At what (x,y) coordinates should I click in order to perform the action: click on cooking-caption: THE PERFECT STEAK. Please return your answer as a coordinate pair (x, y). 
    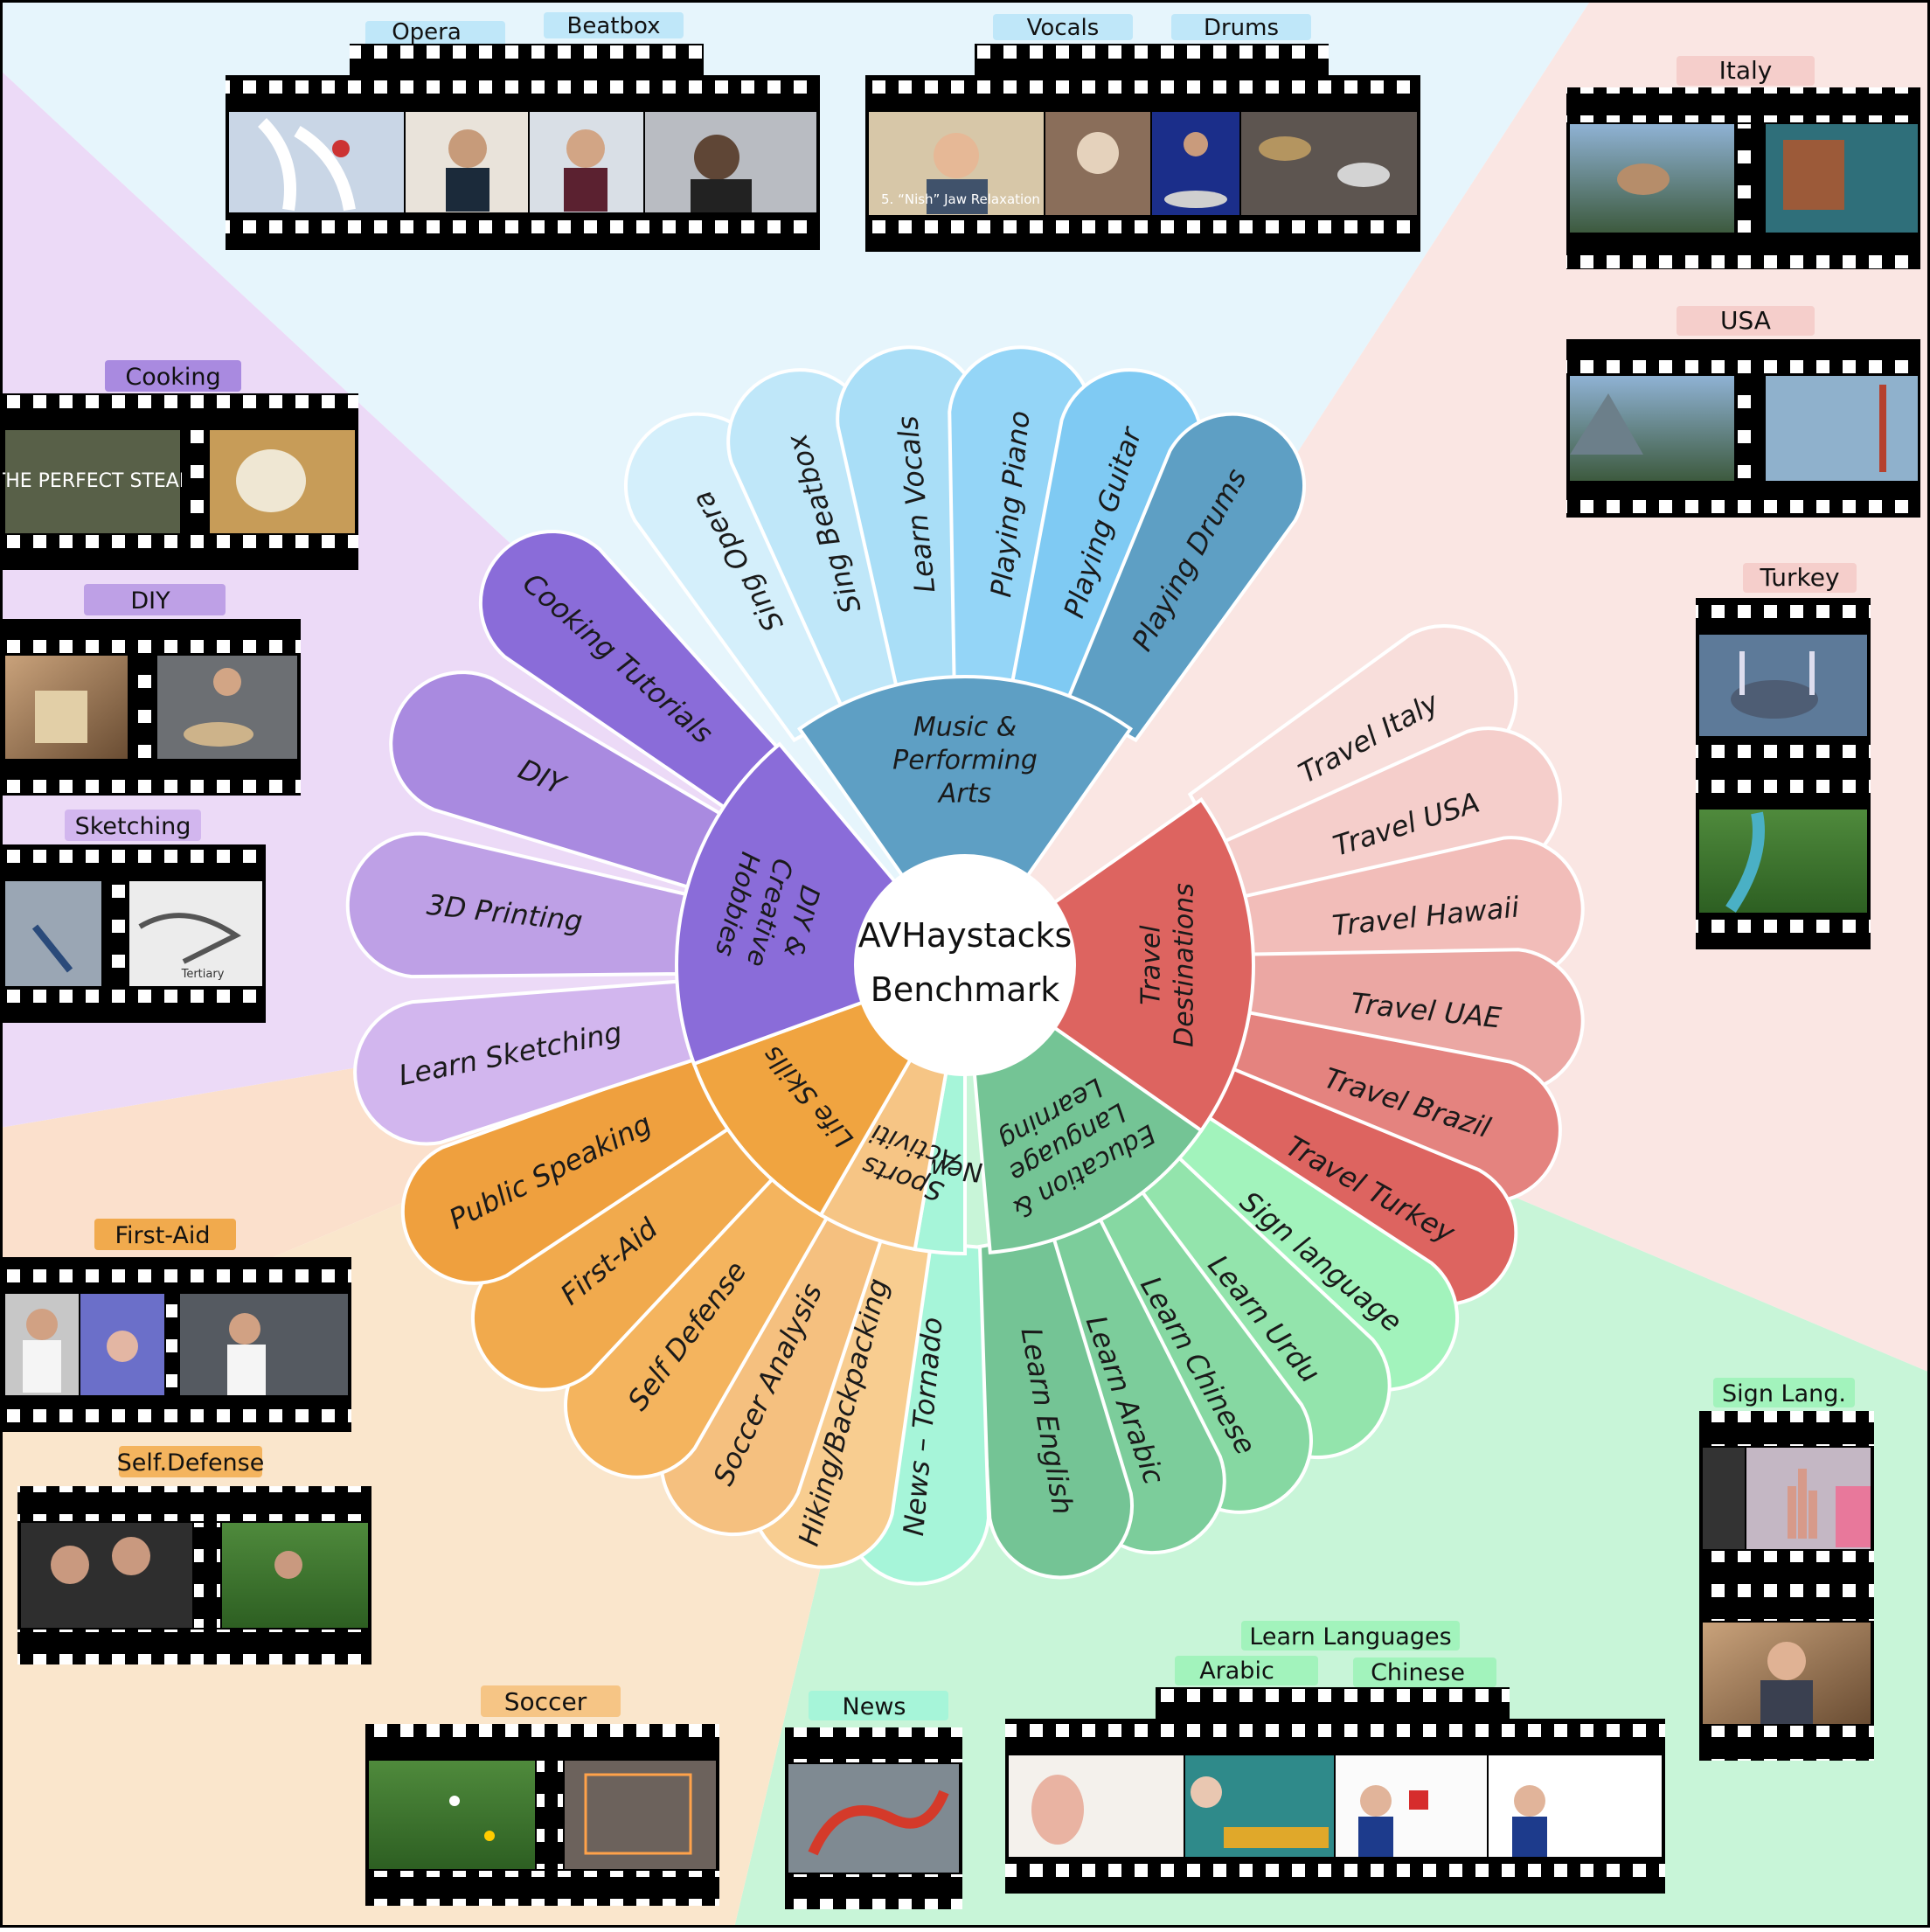
    Looking at the image, I should click on (96, 481).